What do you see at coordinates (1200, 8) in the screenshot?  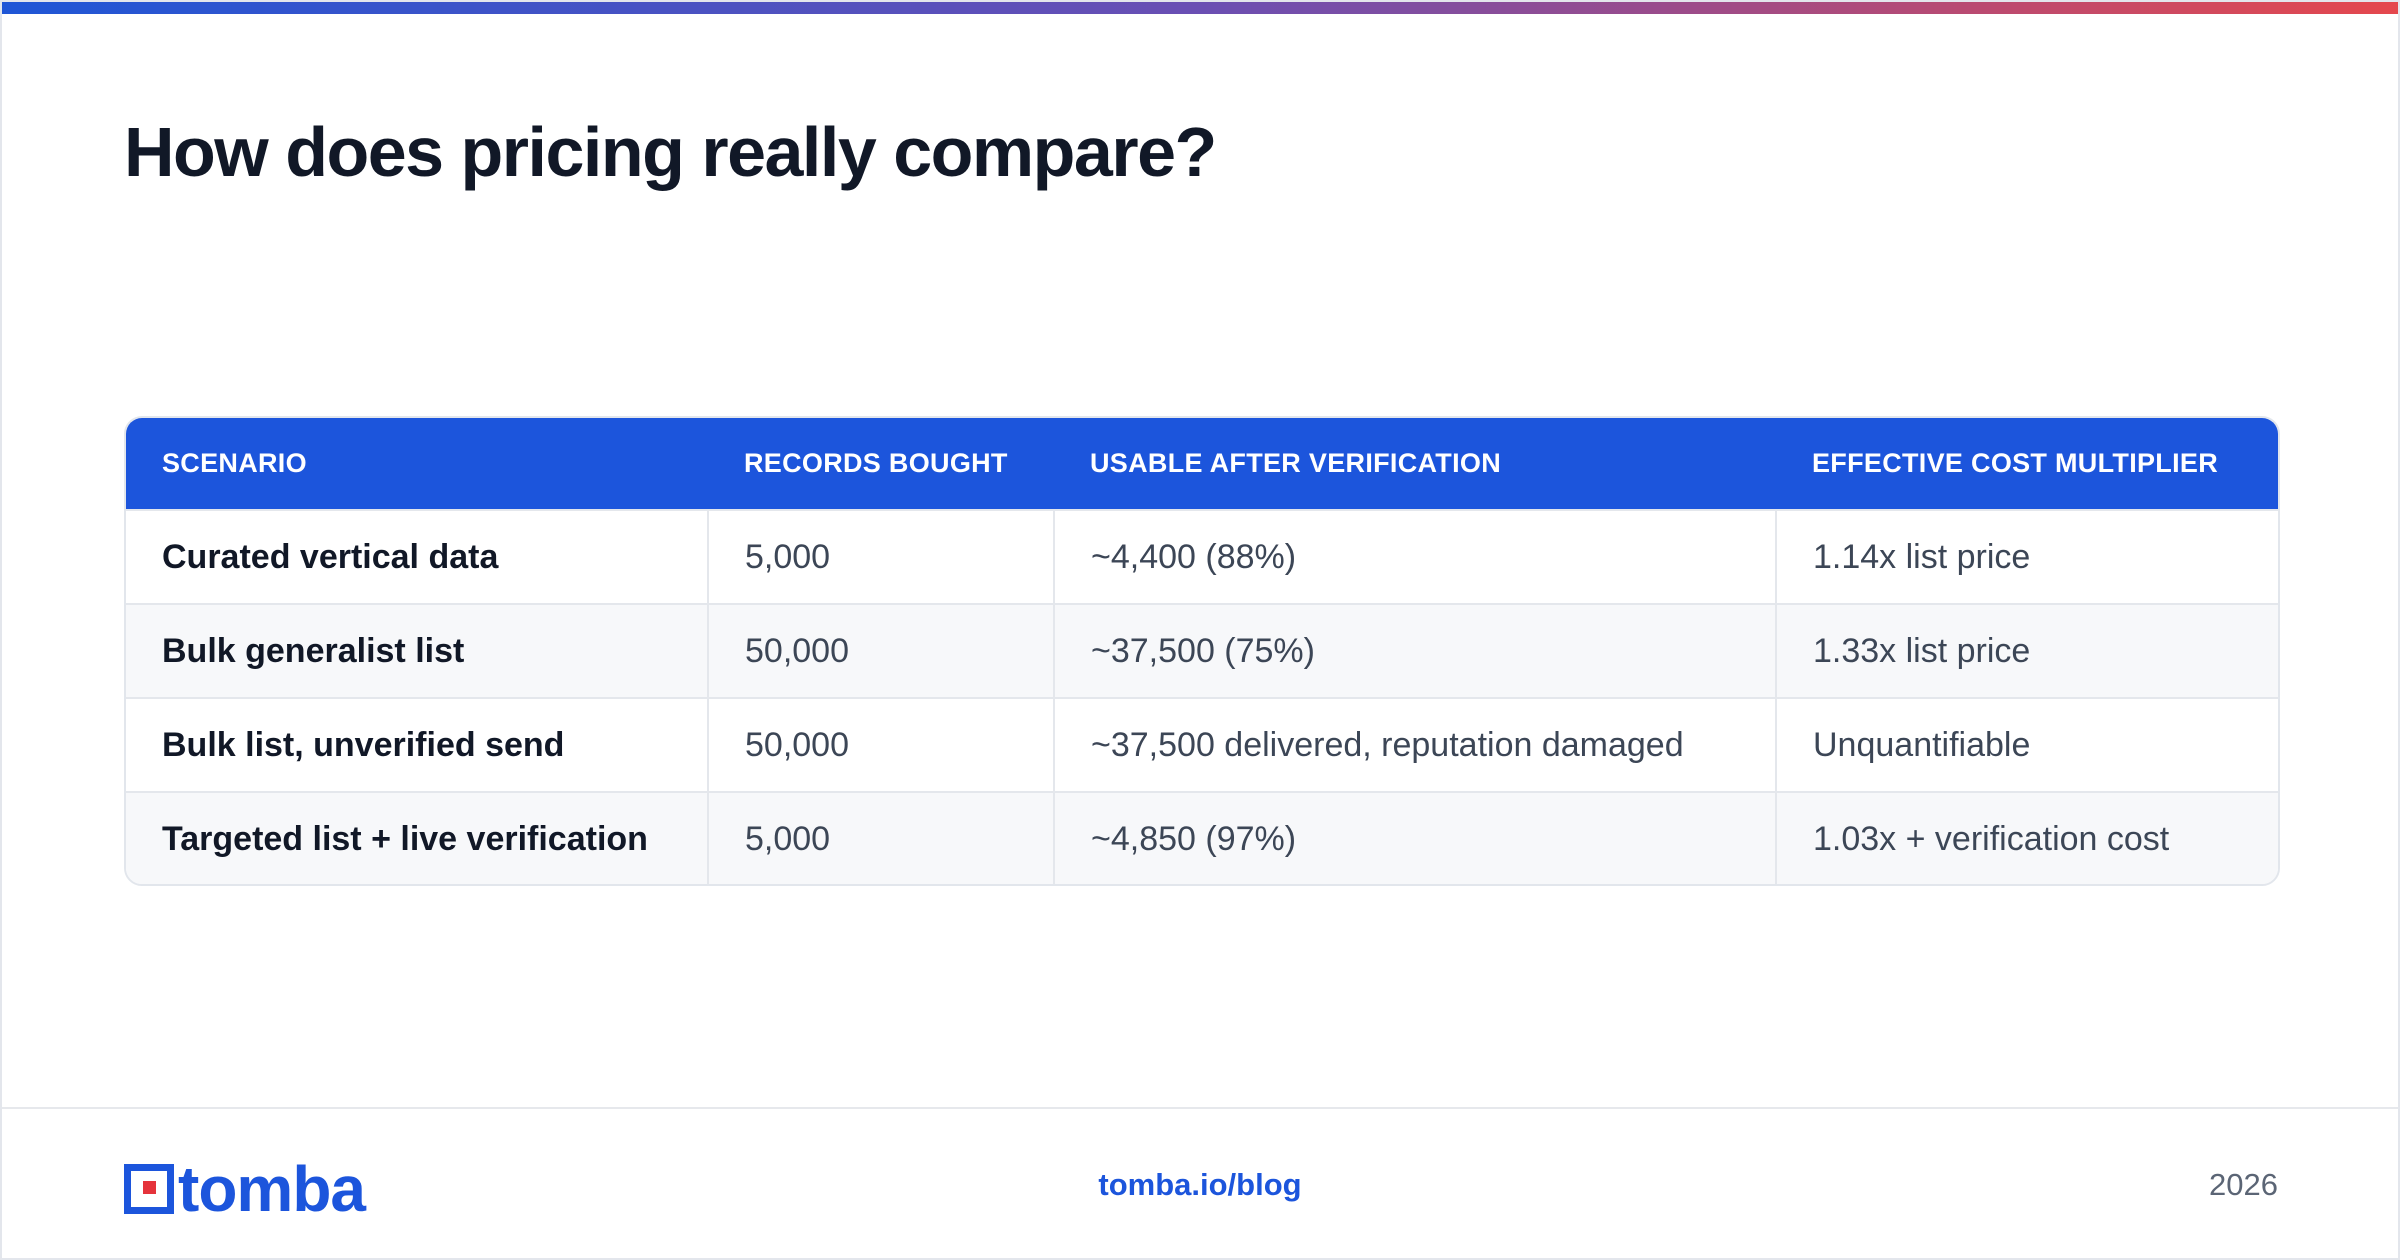 I see `accent-gradient-bar` at bounding box center [1200, 8].